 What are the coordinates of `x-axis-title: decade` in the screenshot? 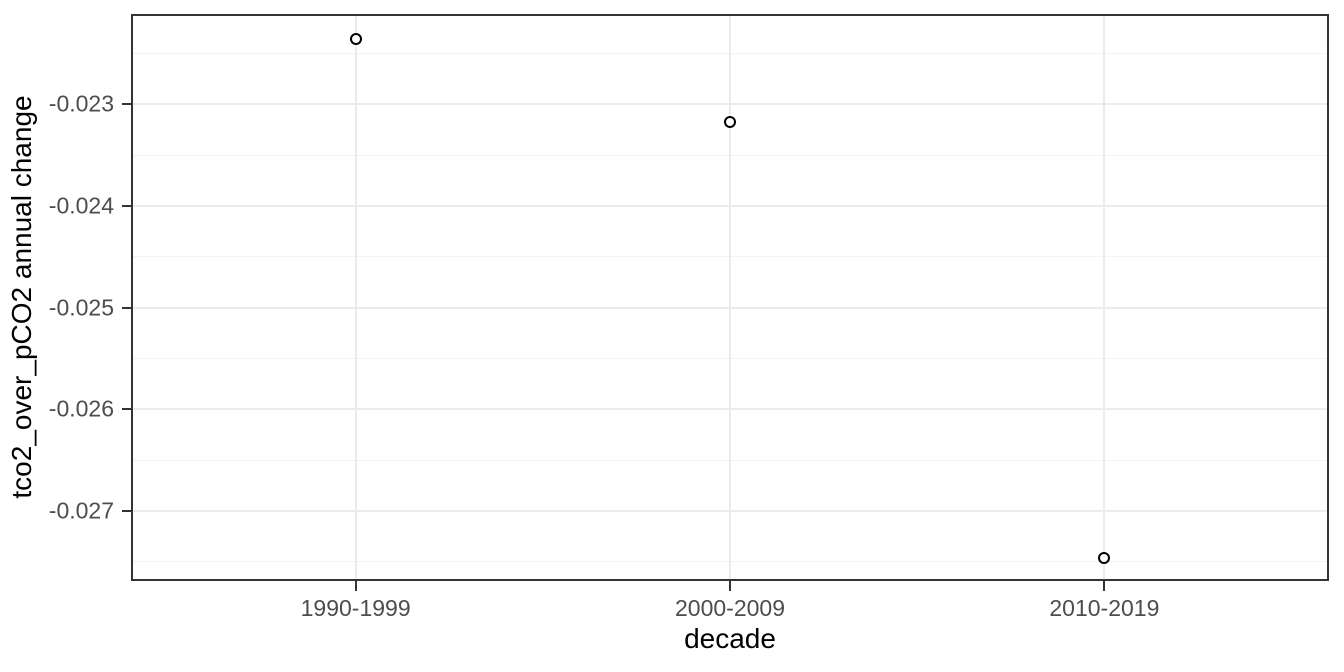 It's located at (730, 638).